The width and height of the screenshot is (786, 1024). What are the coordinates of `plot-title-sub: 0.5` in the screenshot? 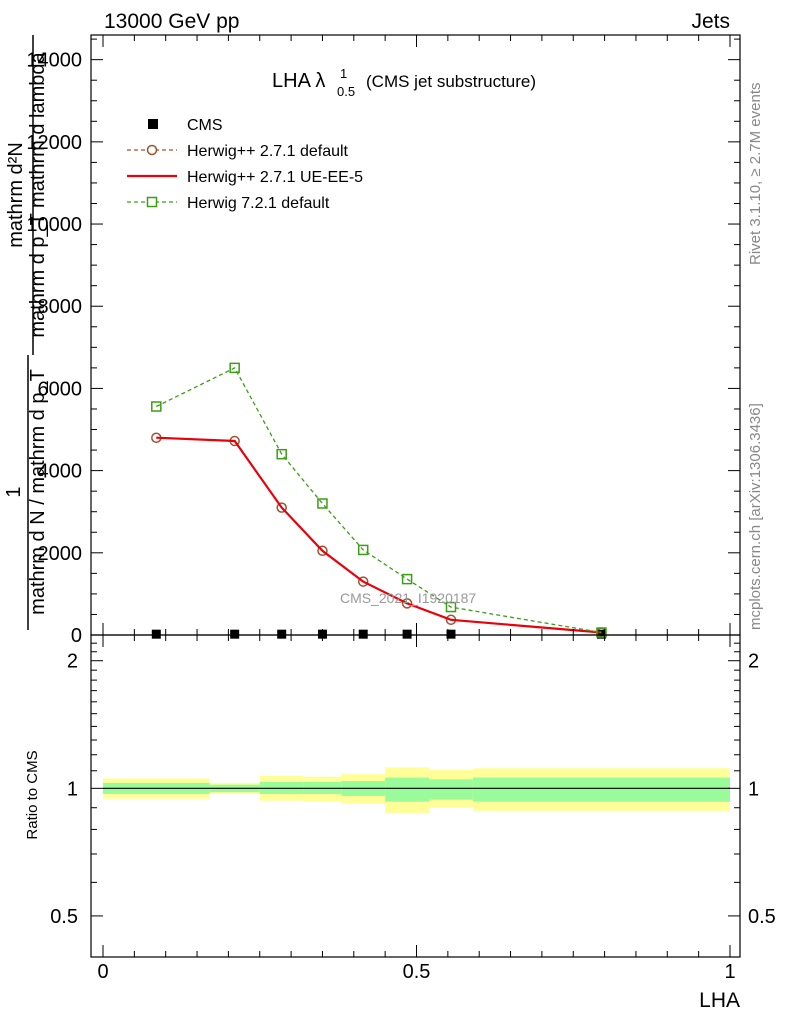 It's located at (346, 91).